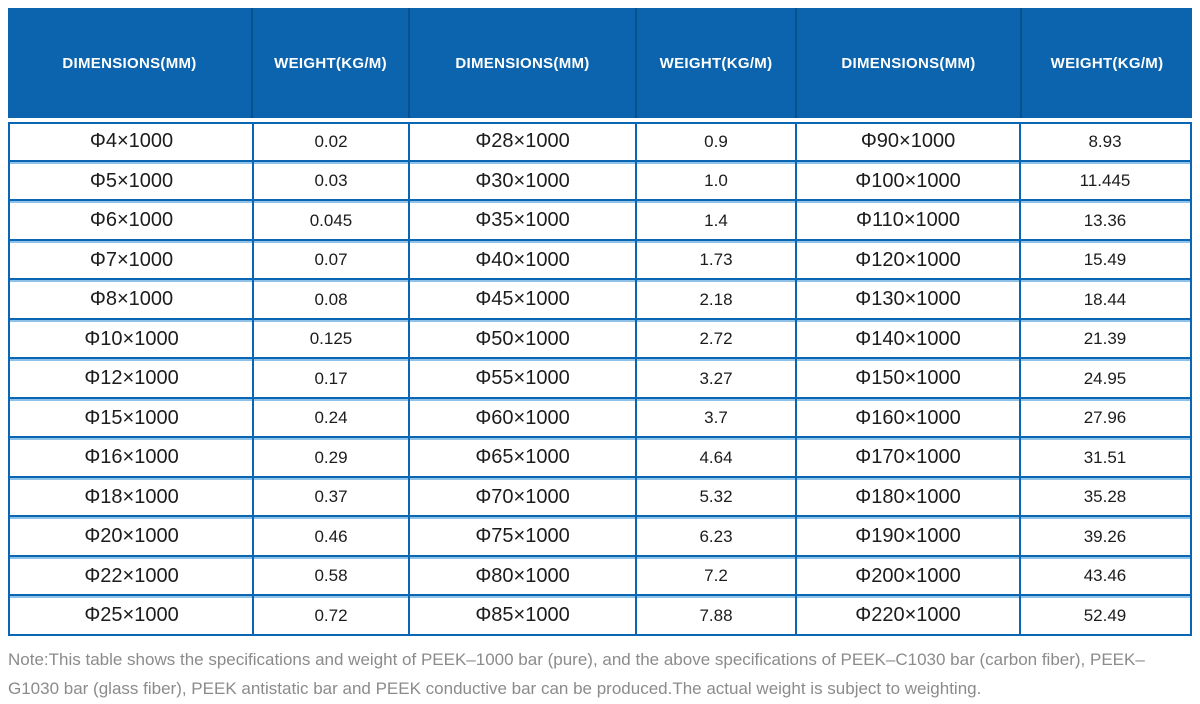 This screenshot has width=1200, height=704. What do you see at coordinates (522, 338) in the screenshot?
I see `dimension-cell: Φ50×1000` at bounding box center [522, 338].